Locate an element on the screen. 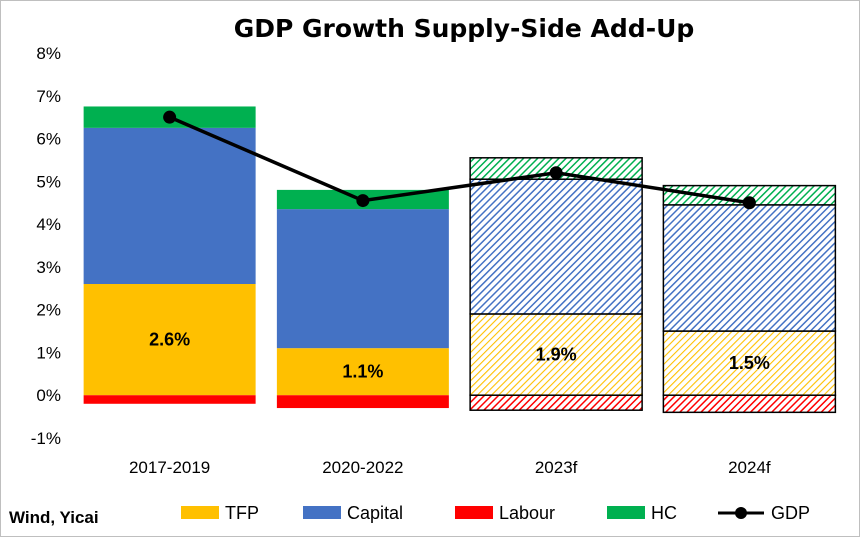 This screenshot has height=537, width=860. data-label: 1.9% is located at coordinates (556, 355).